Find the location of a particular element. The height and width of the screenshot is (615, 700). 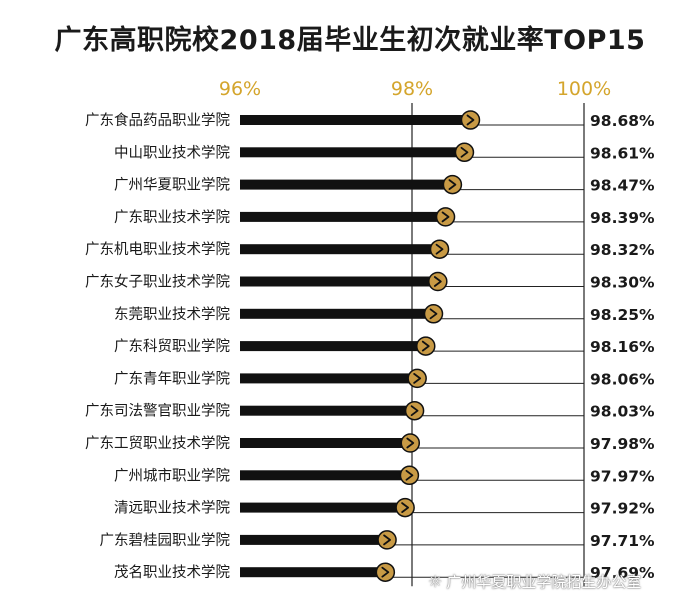

value-label: 98.39% is located at coordinates (622, 218).